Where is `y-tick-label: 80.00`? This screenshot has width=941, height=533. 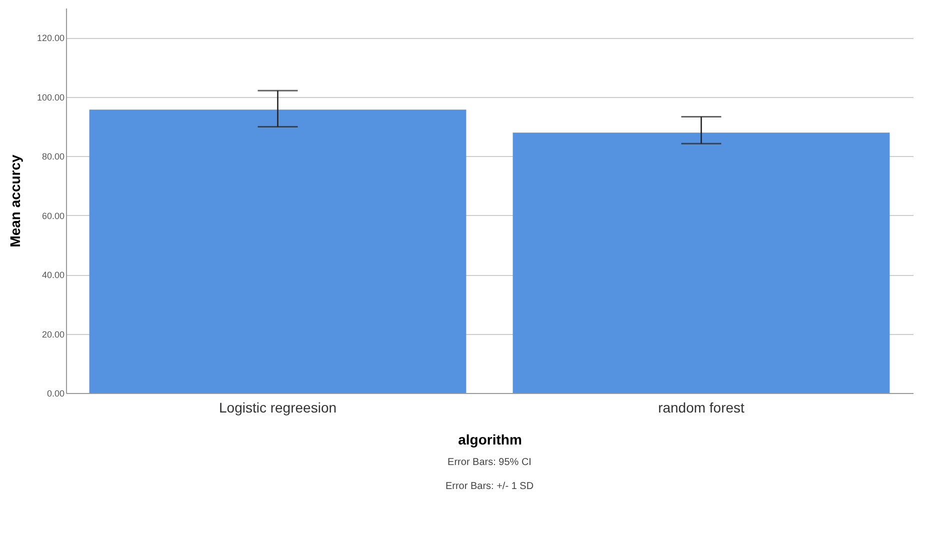
y-tick-label: 80.00 is located at coordinates (53, 157).